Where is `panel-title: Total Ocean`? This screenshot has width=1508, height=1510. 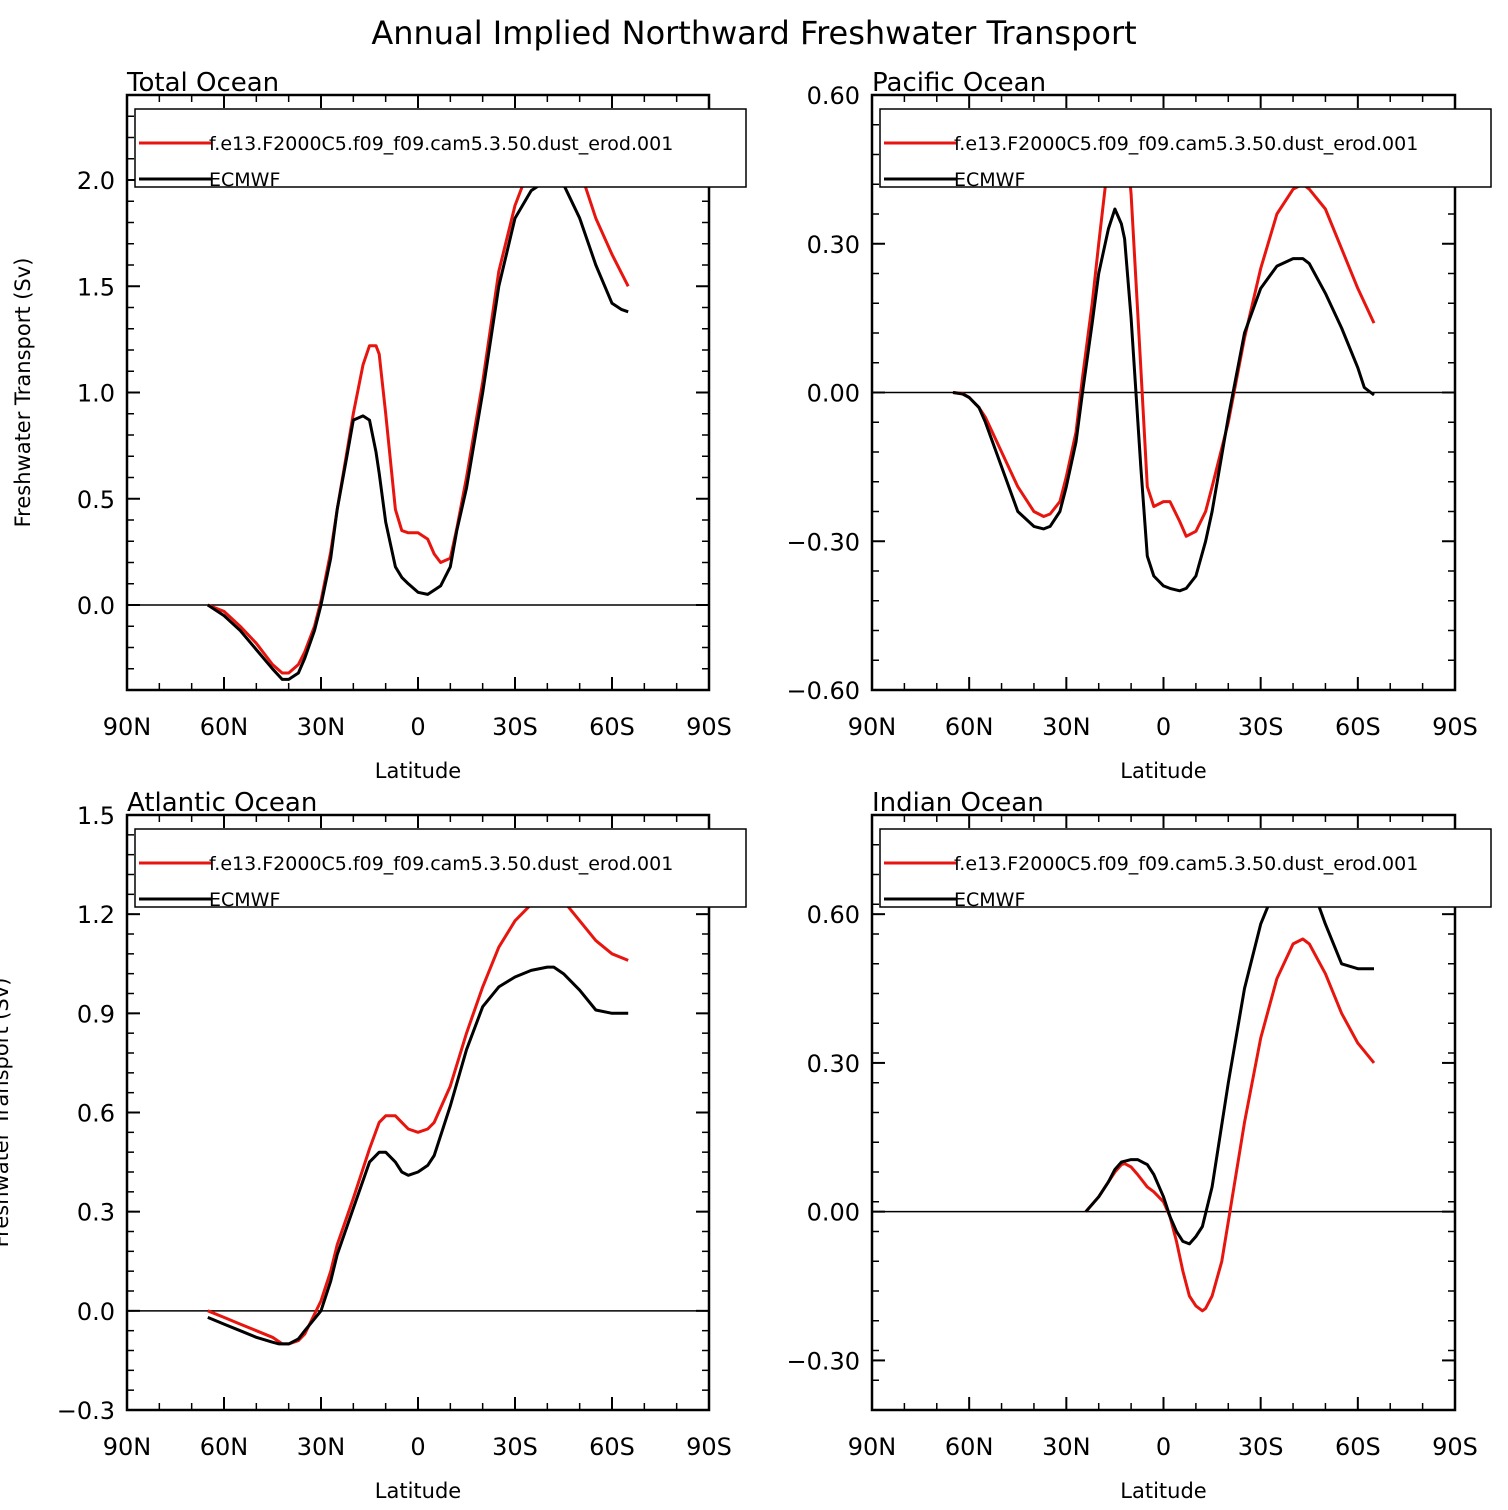
panel-title: Total Ocean is located at coordinates (202, 83).